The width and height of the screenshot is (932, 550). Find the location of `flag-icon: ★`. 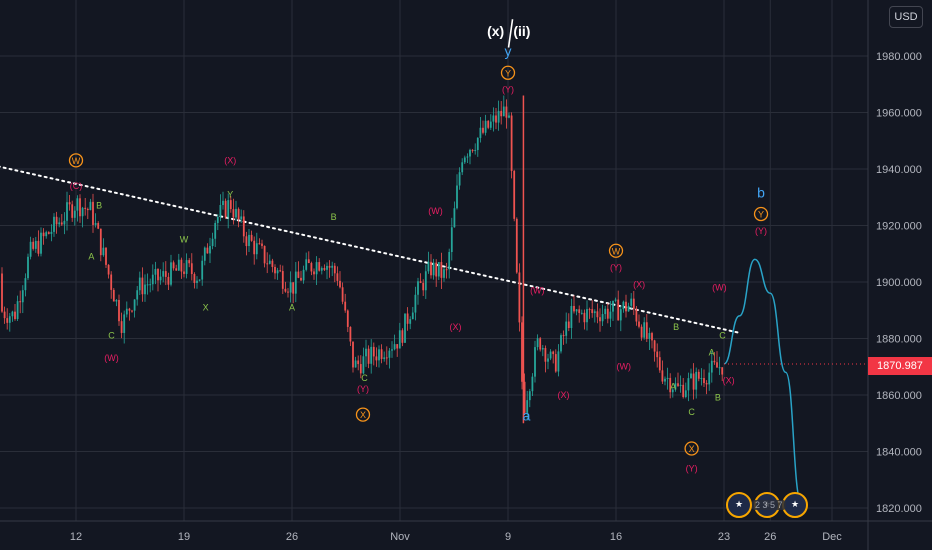

flag-icon: ★ is located at coordinates (795, 505).